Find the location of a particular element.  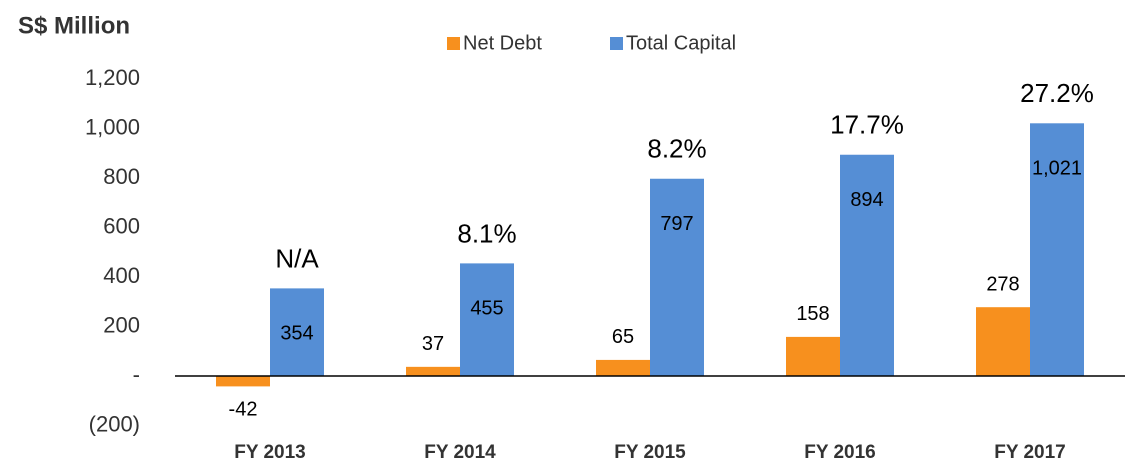

legend-label: Total Capital is located at coordinates (681, 43).